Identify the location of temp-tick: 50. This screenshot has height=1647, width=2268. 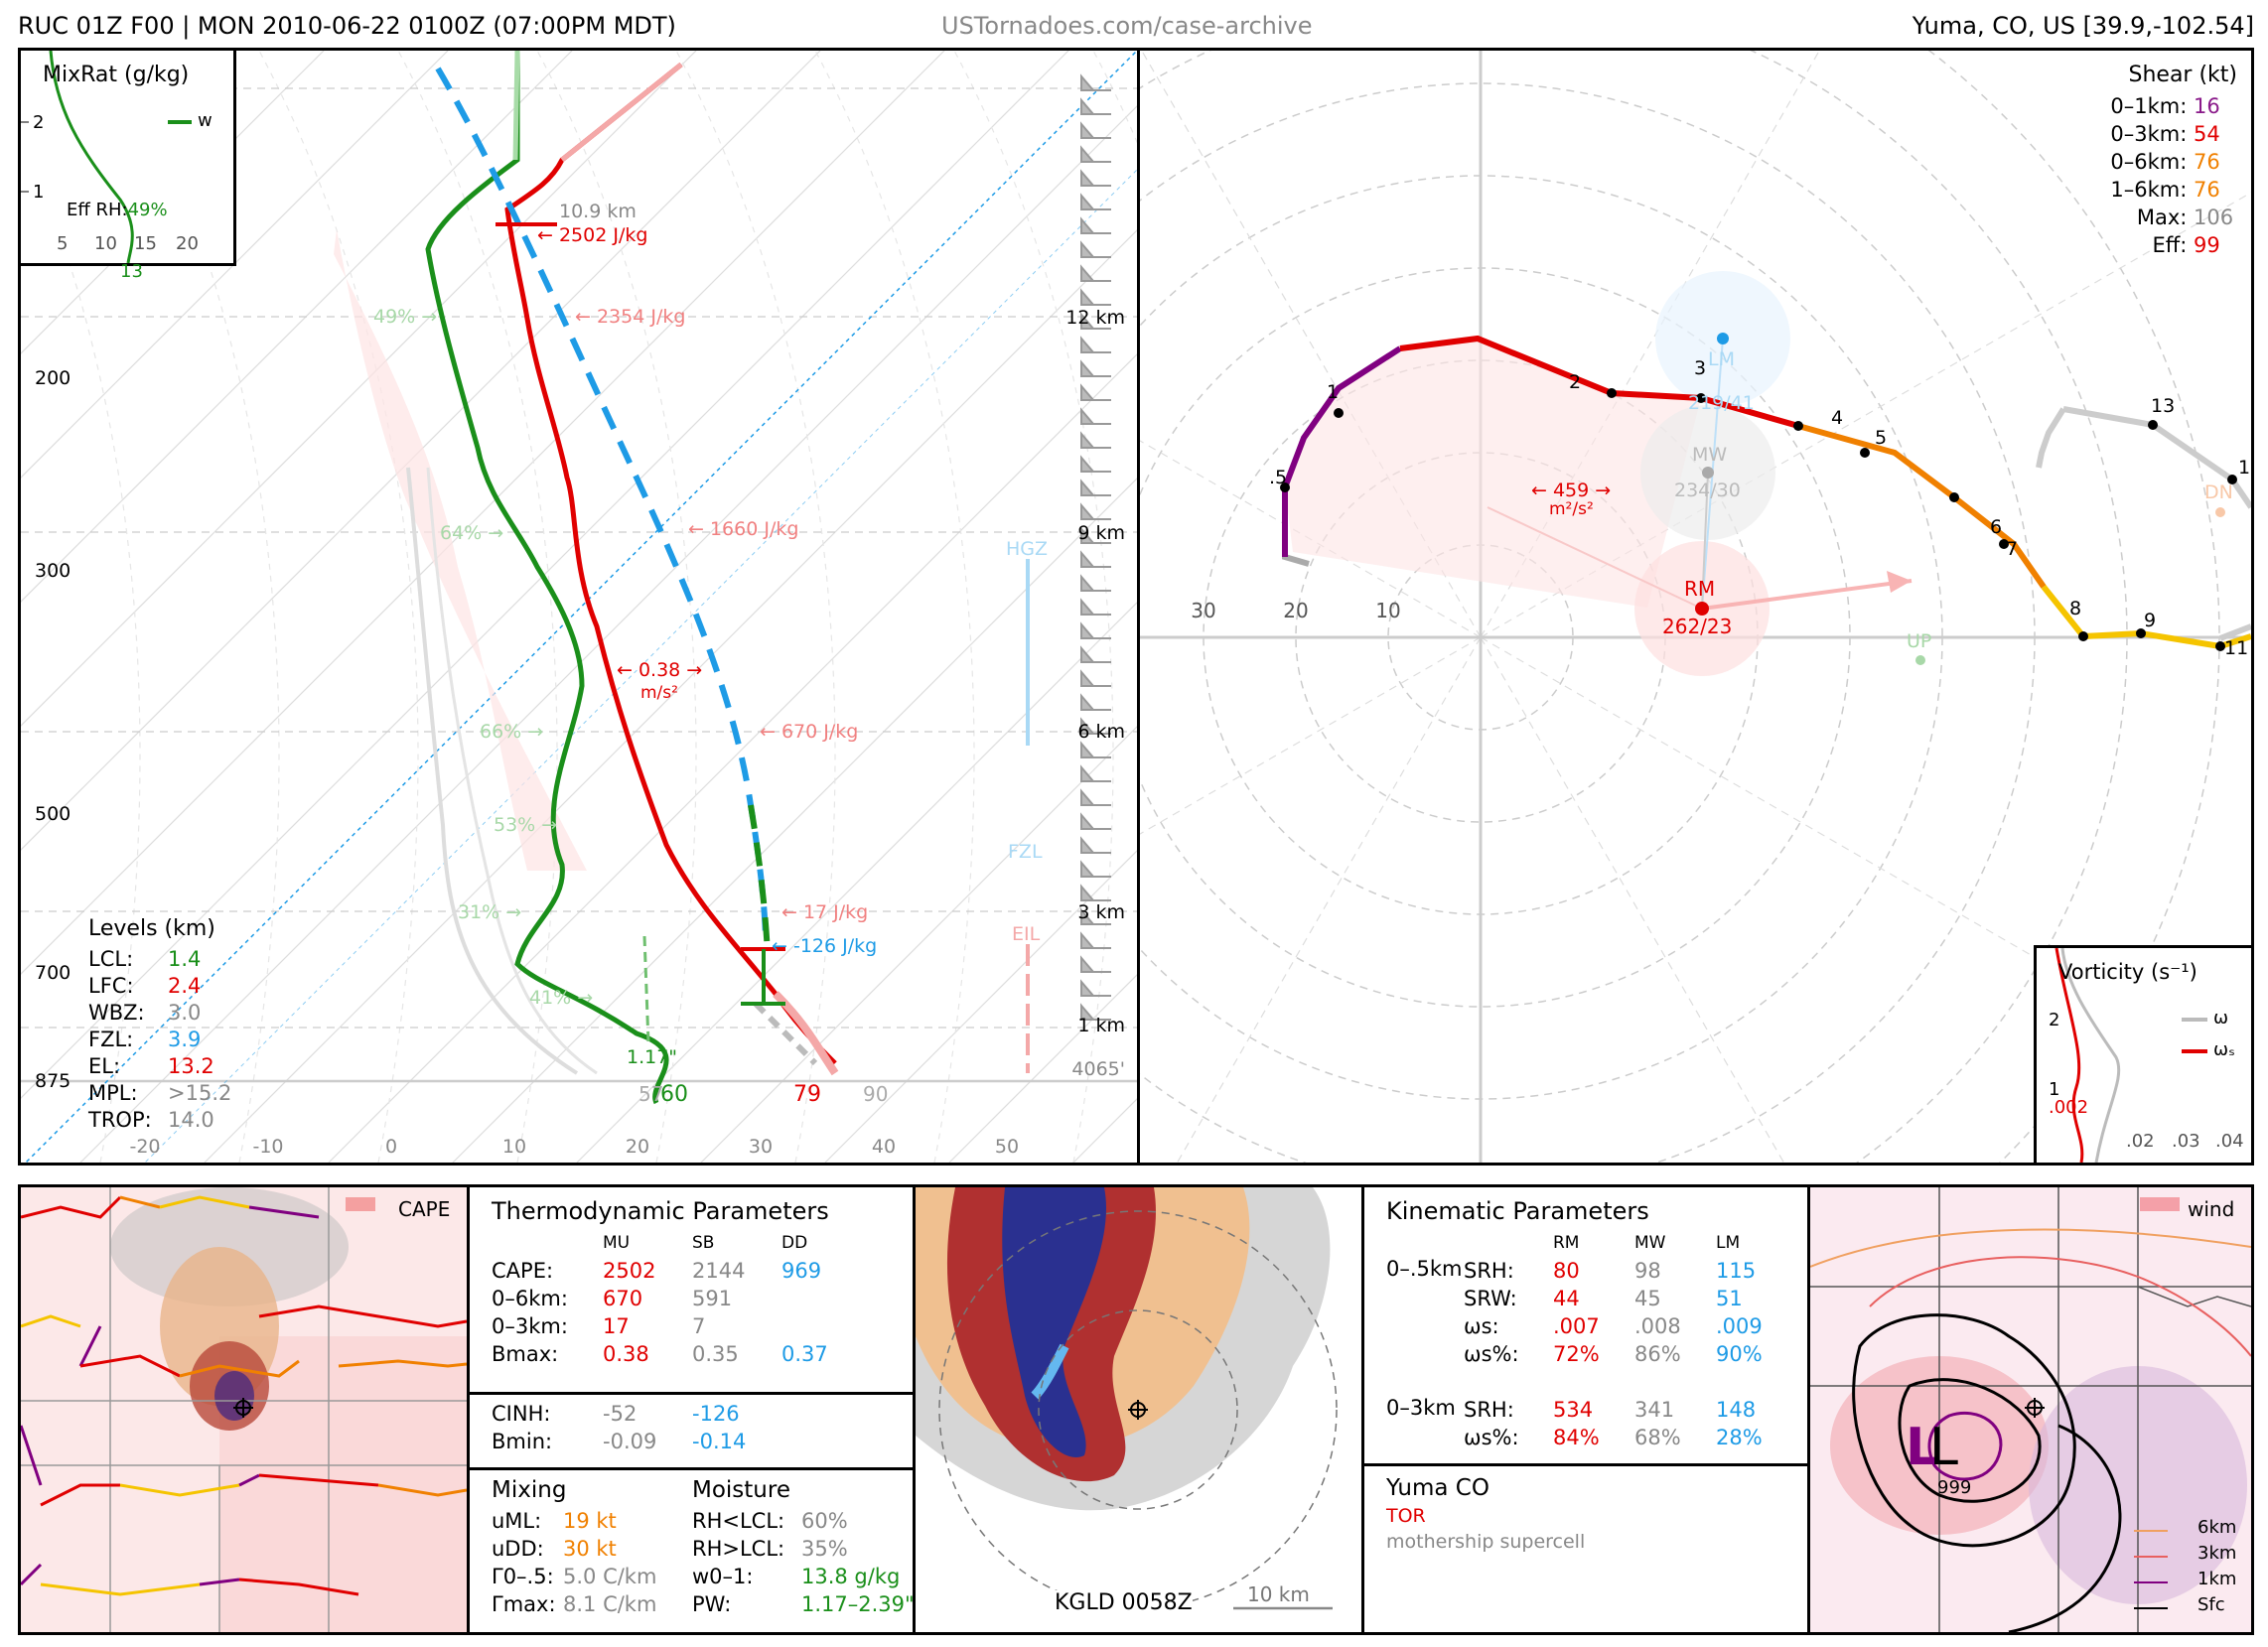
(1007, 1147).